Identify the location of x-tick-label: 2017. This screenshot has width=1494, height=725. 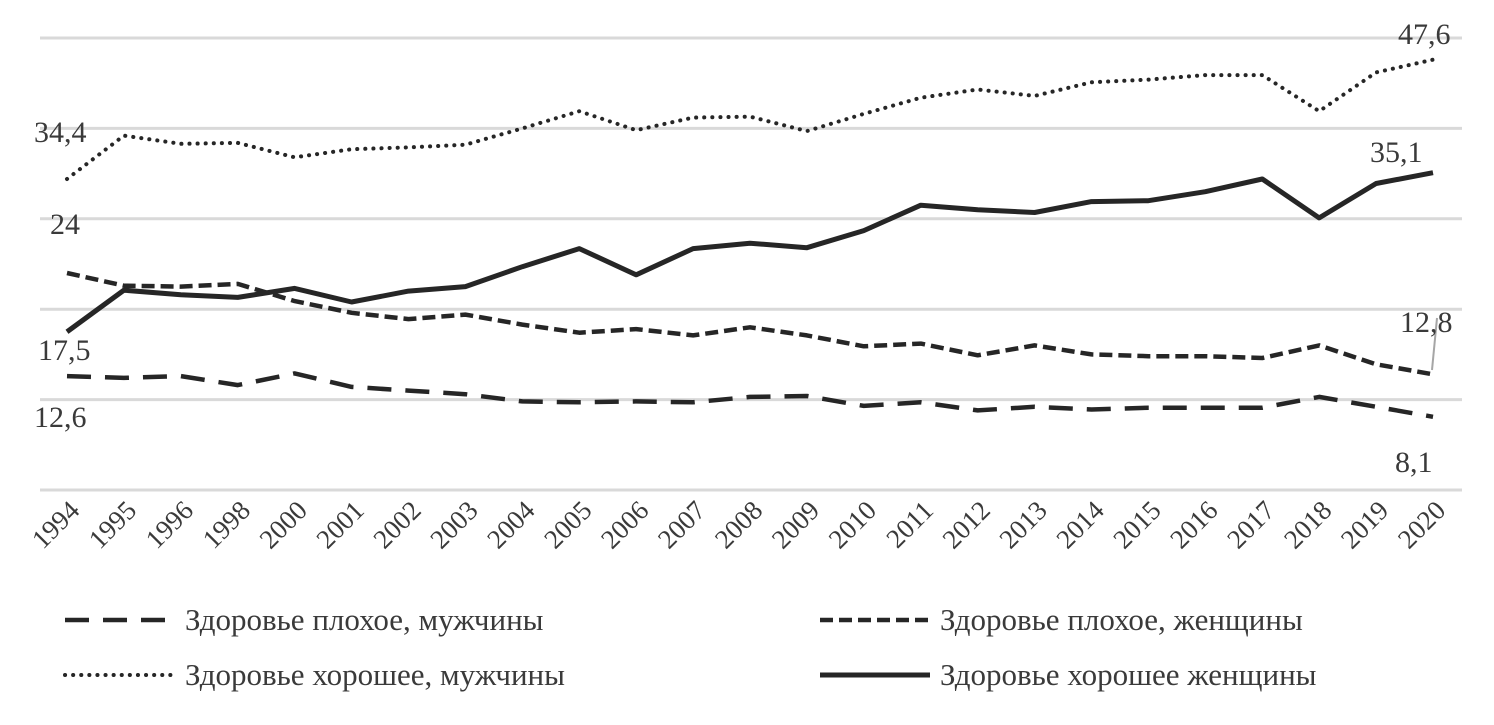
(1250, 524).